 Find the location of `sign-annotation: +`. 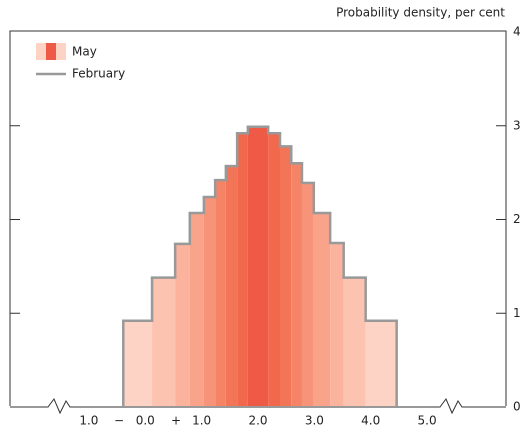

sign-annotation: + is located at coordinates (176, 421).